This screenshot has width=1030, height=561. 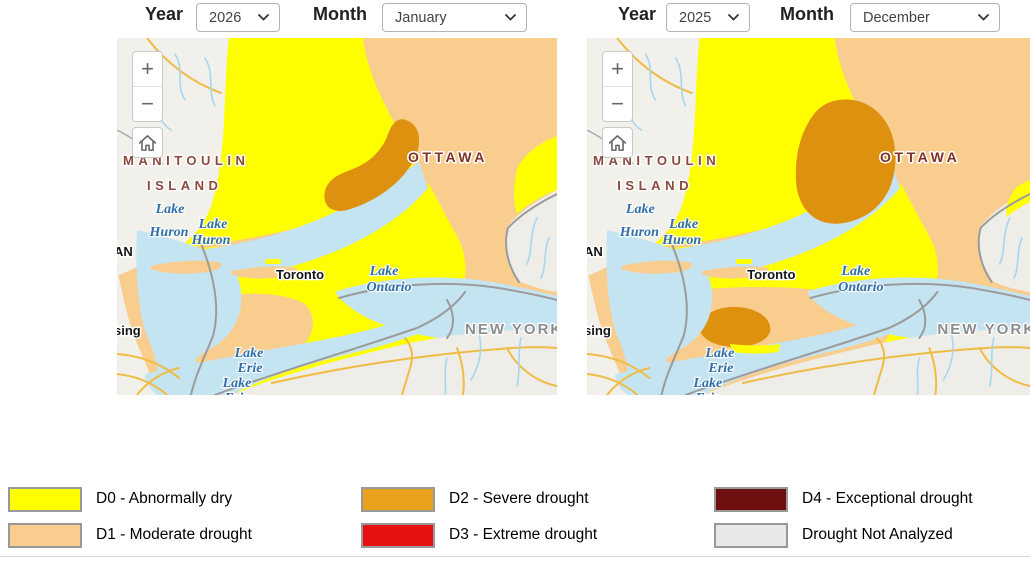 I want to click on year-select: 2025, so click(x=708, y=17).